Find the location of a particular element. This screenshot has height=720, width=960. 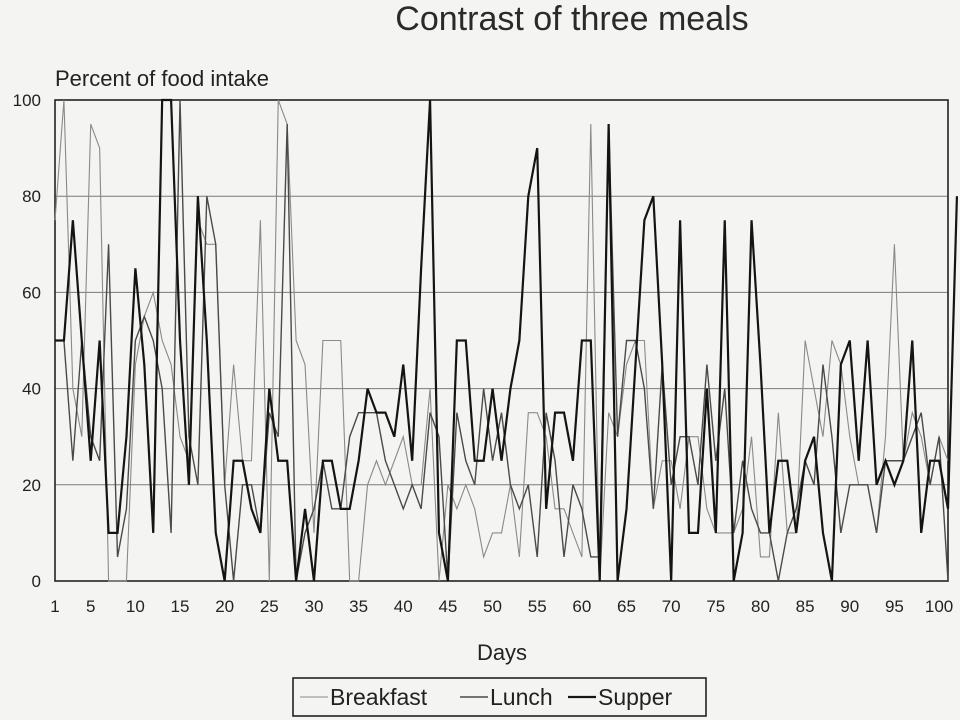

x-tick-label: 1 is located at coordinates (54, 606).